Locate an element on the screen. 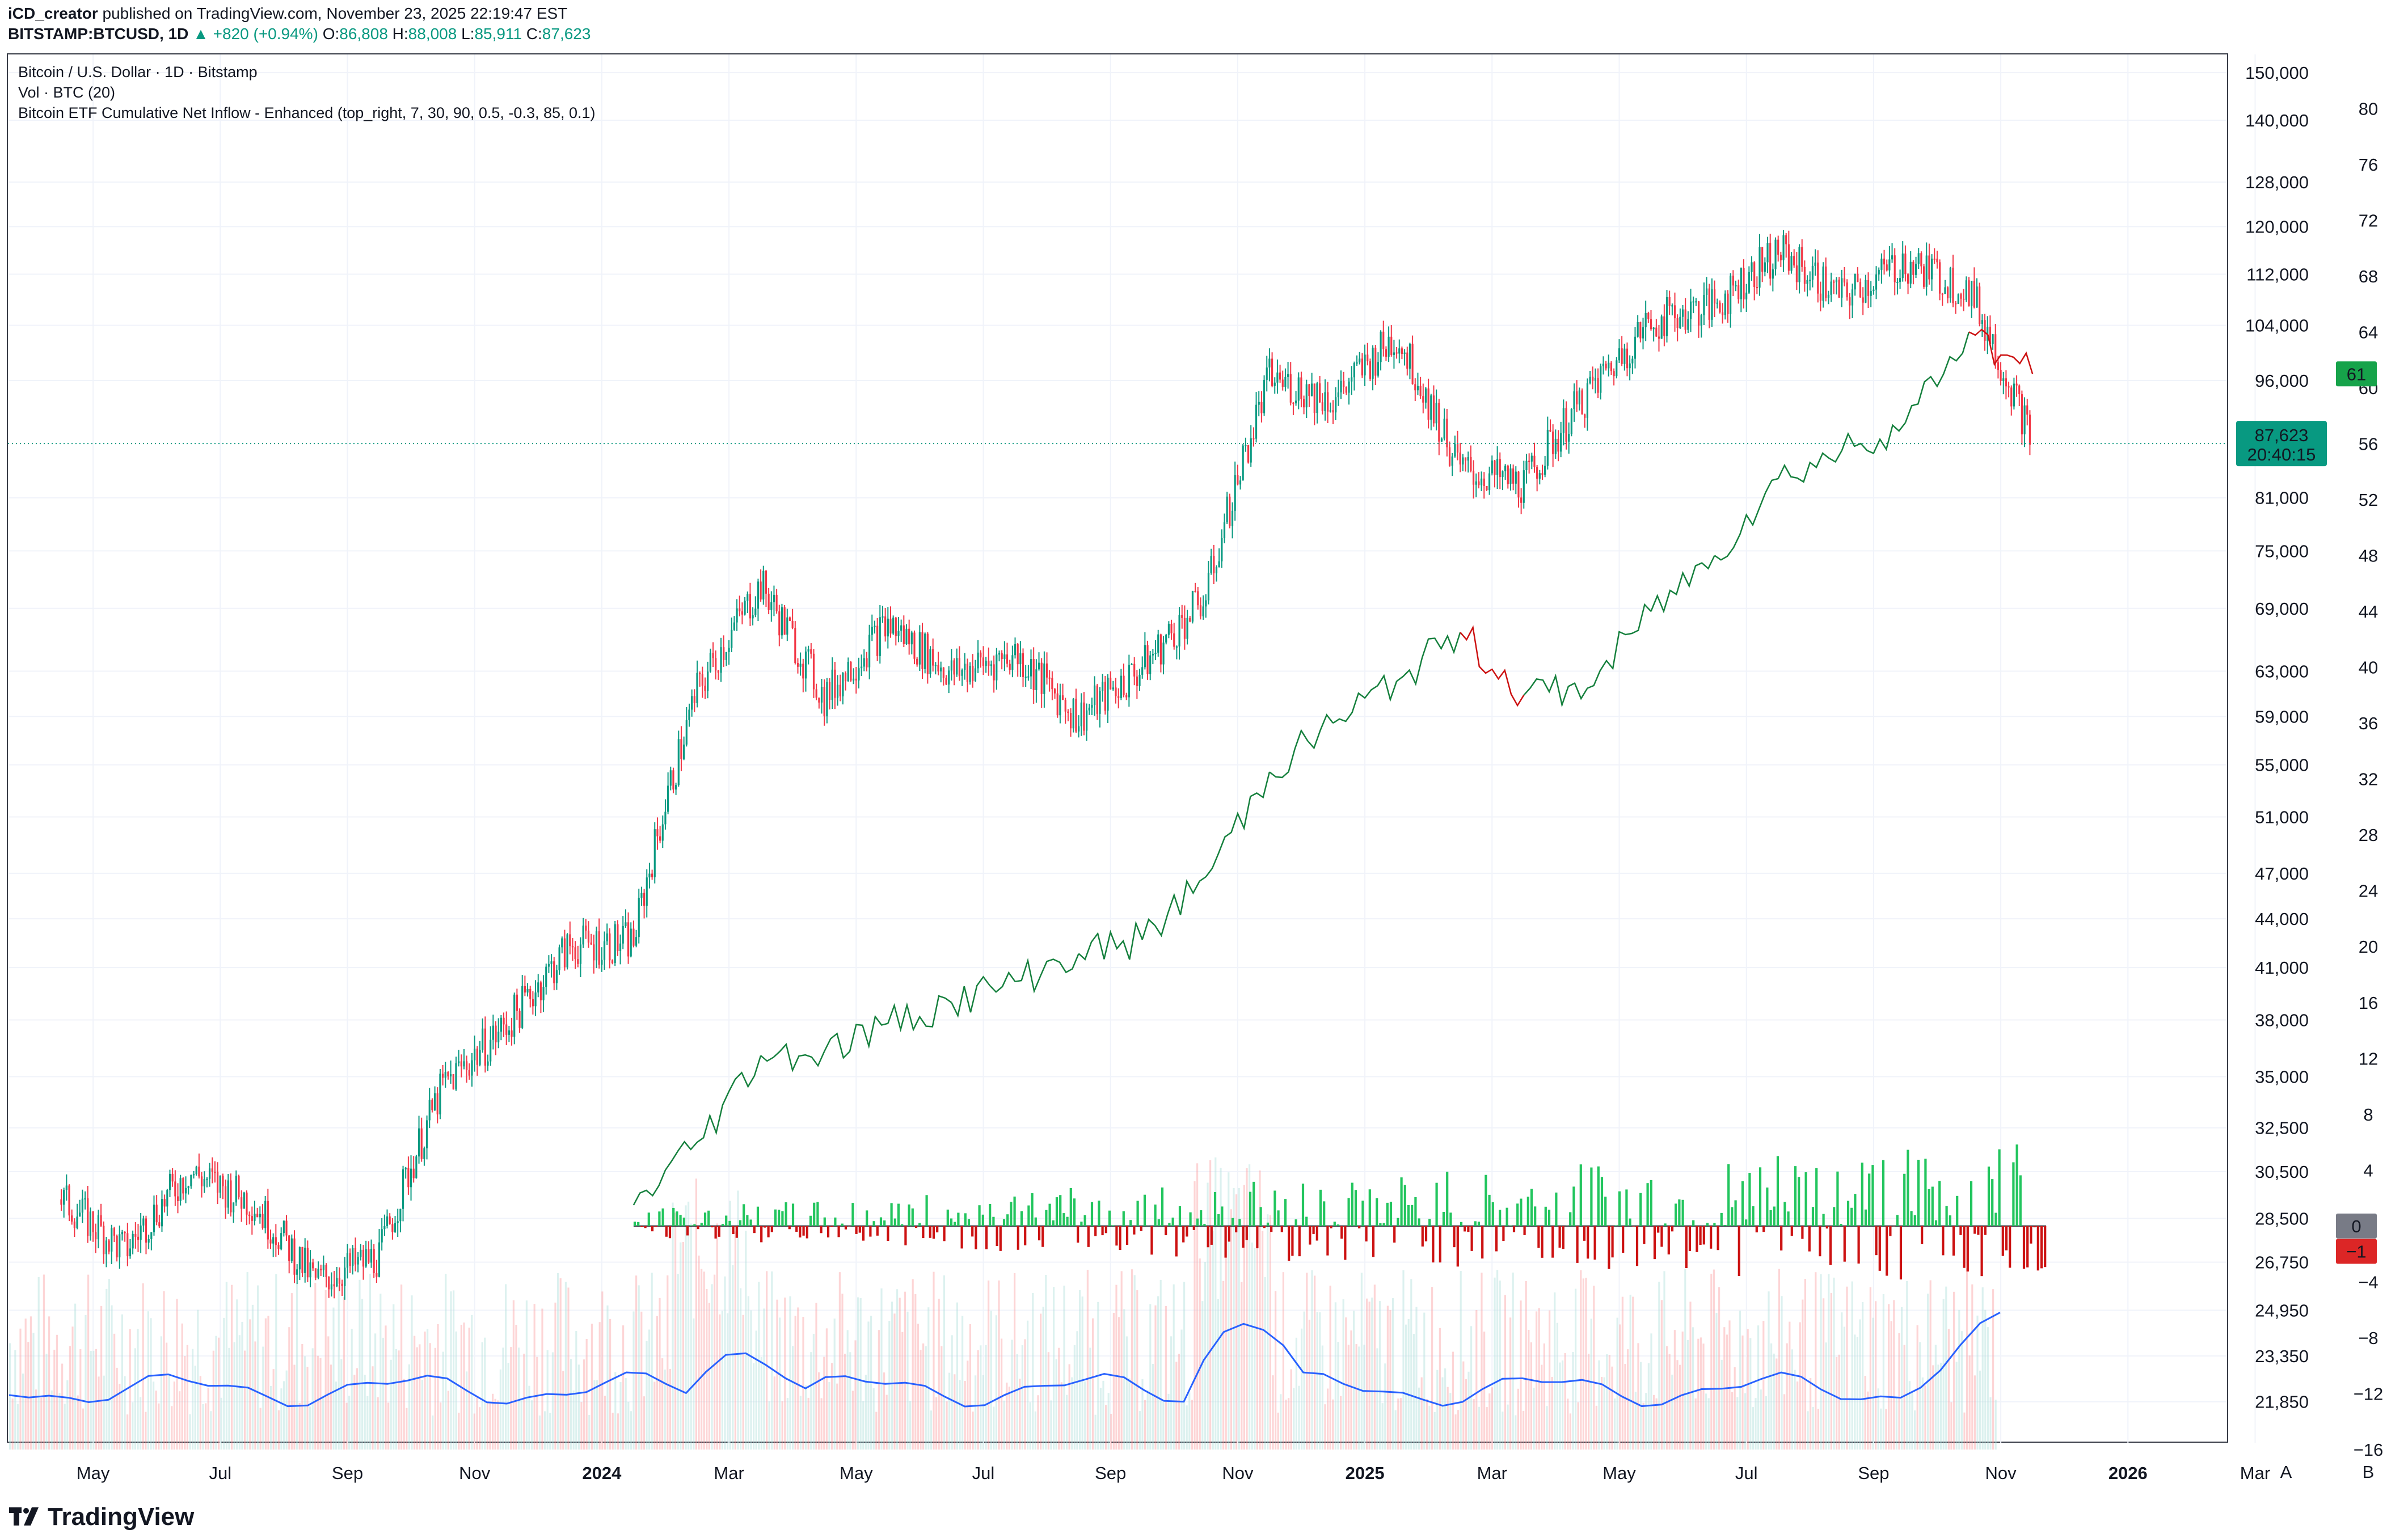 The height and width of the screenshot is (1538, 2408). time-axis-label: Mar is located at coordinates (1492, 1473).